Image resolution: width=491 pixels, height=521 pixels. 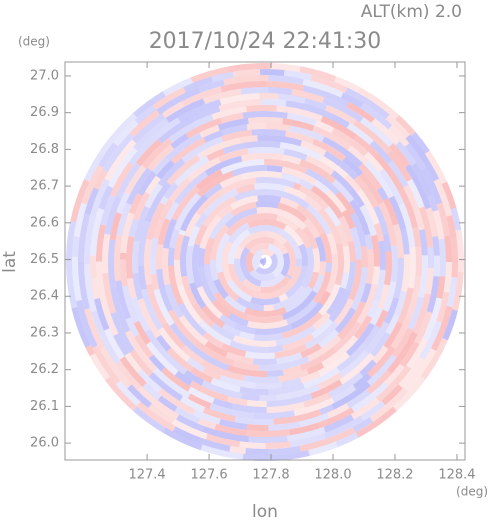 I want to click on x-tick-label: 127.4, so click(x=146, y=475).